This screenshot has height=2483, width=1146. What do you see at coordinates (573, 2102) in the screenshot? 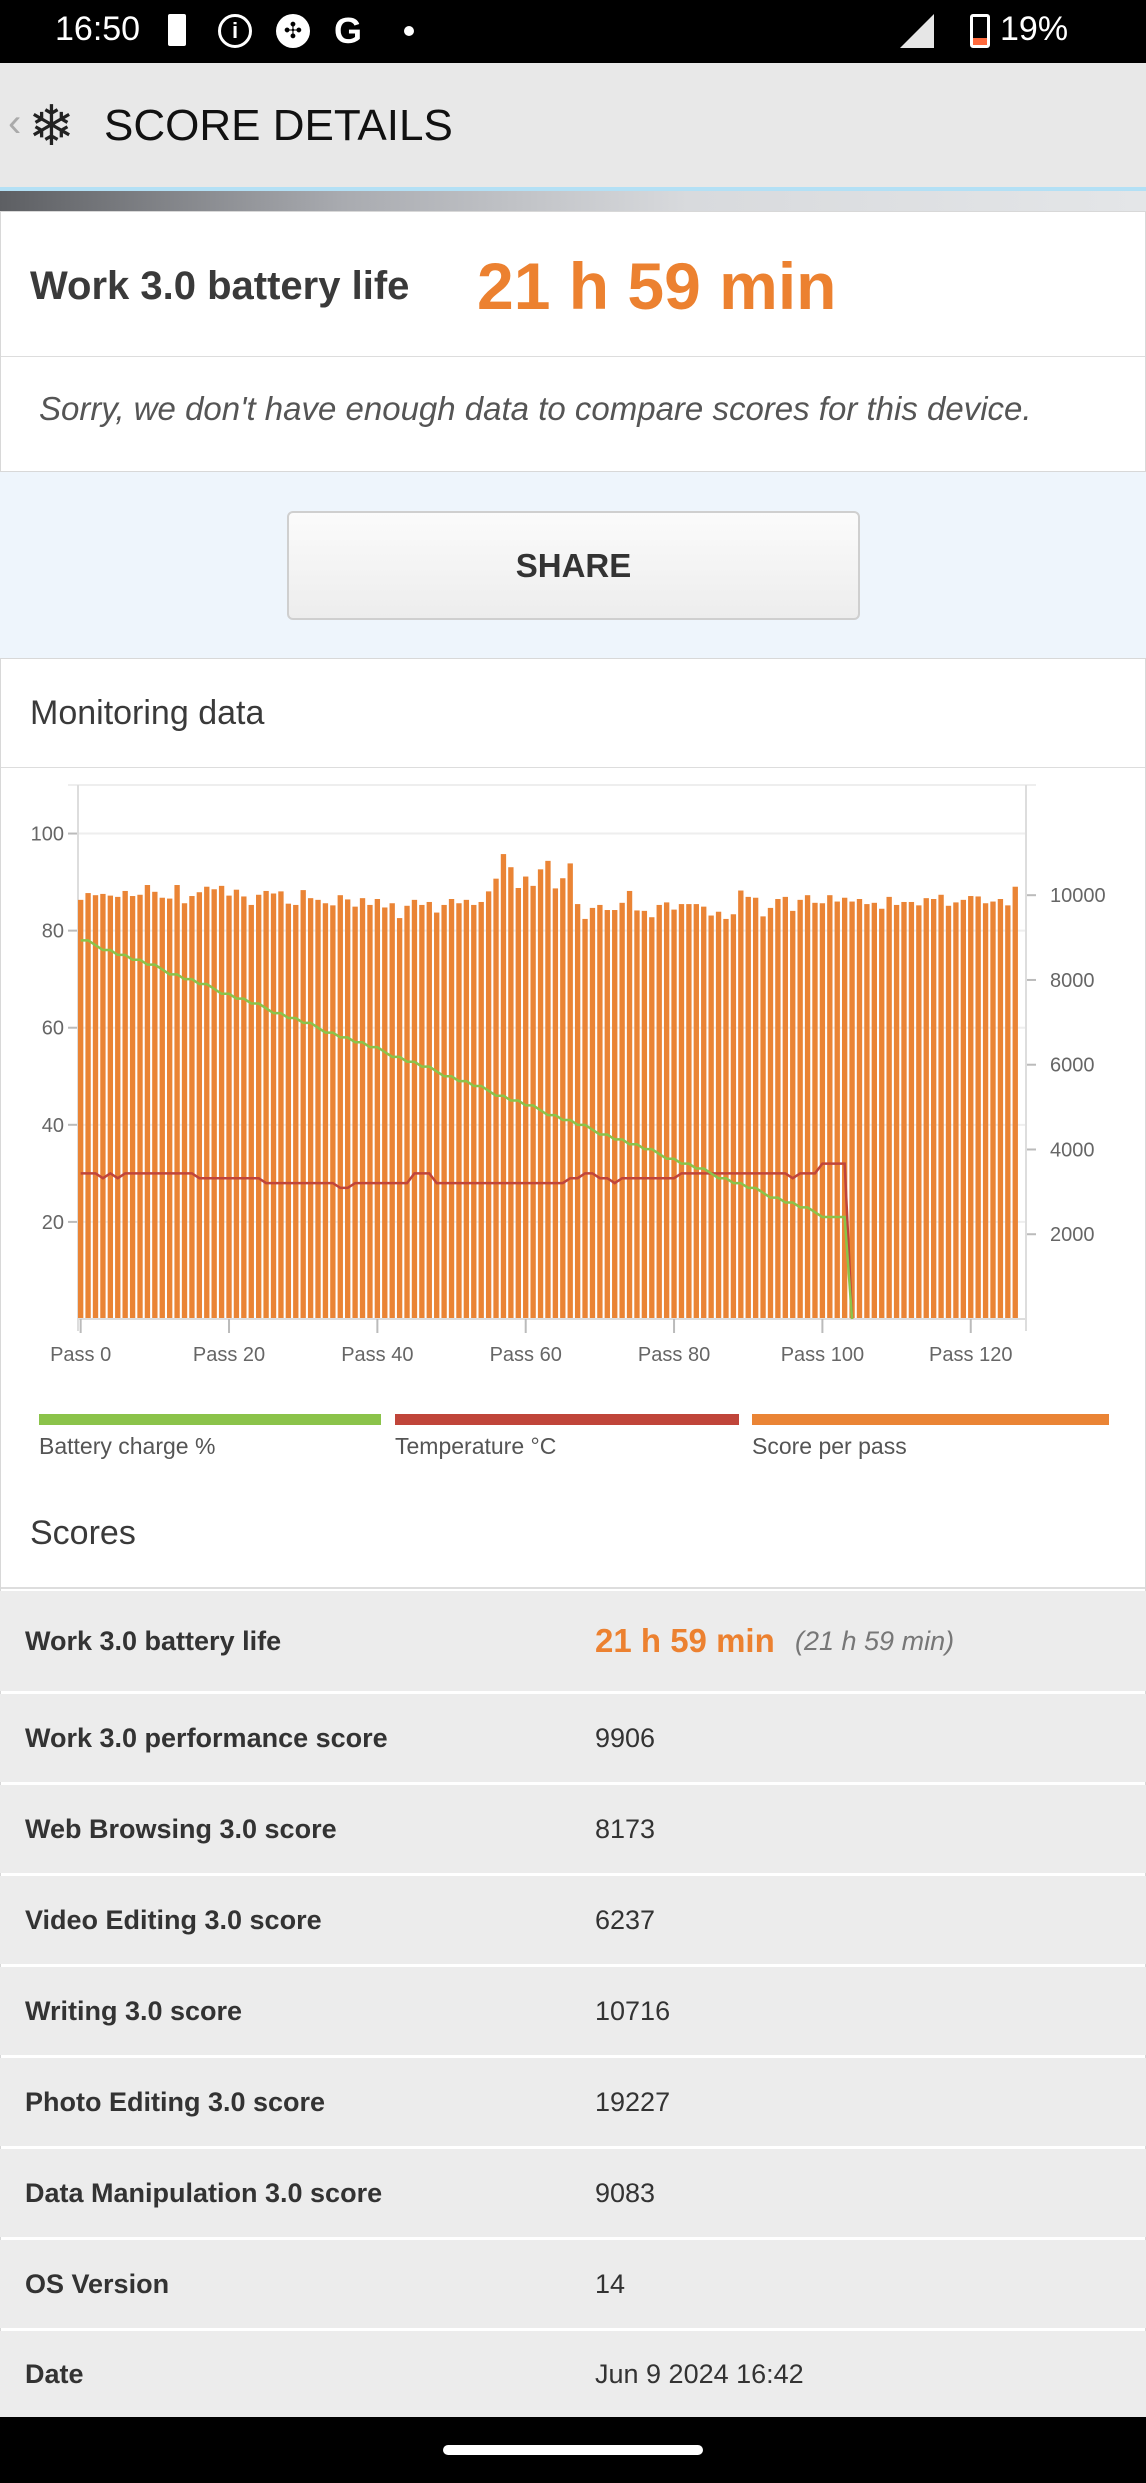
I see `score-row: Photo Editing 3.0 score 19227` at bounding box center [573, 2102].